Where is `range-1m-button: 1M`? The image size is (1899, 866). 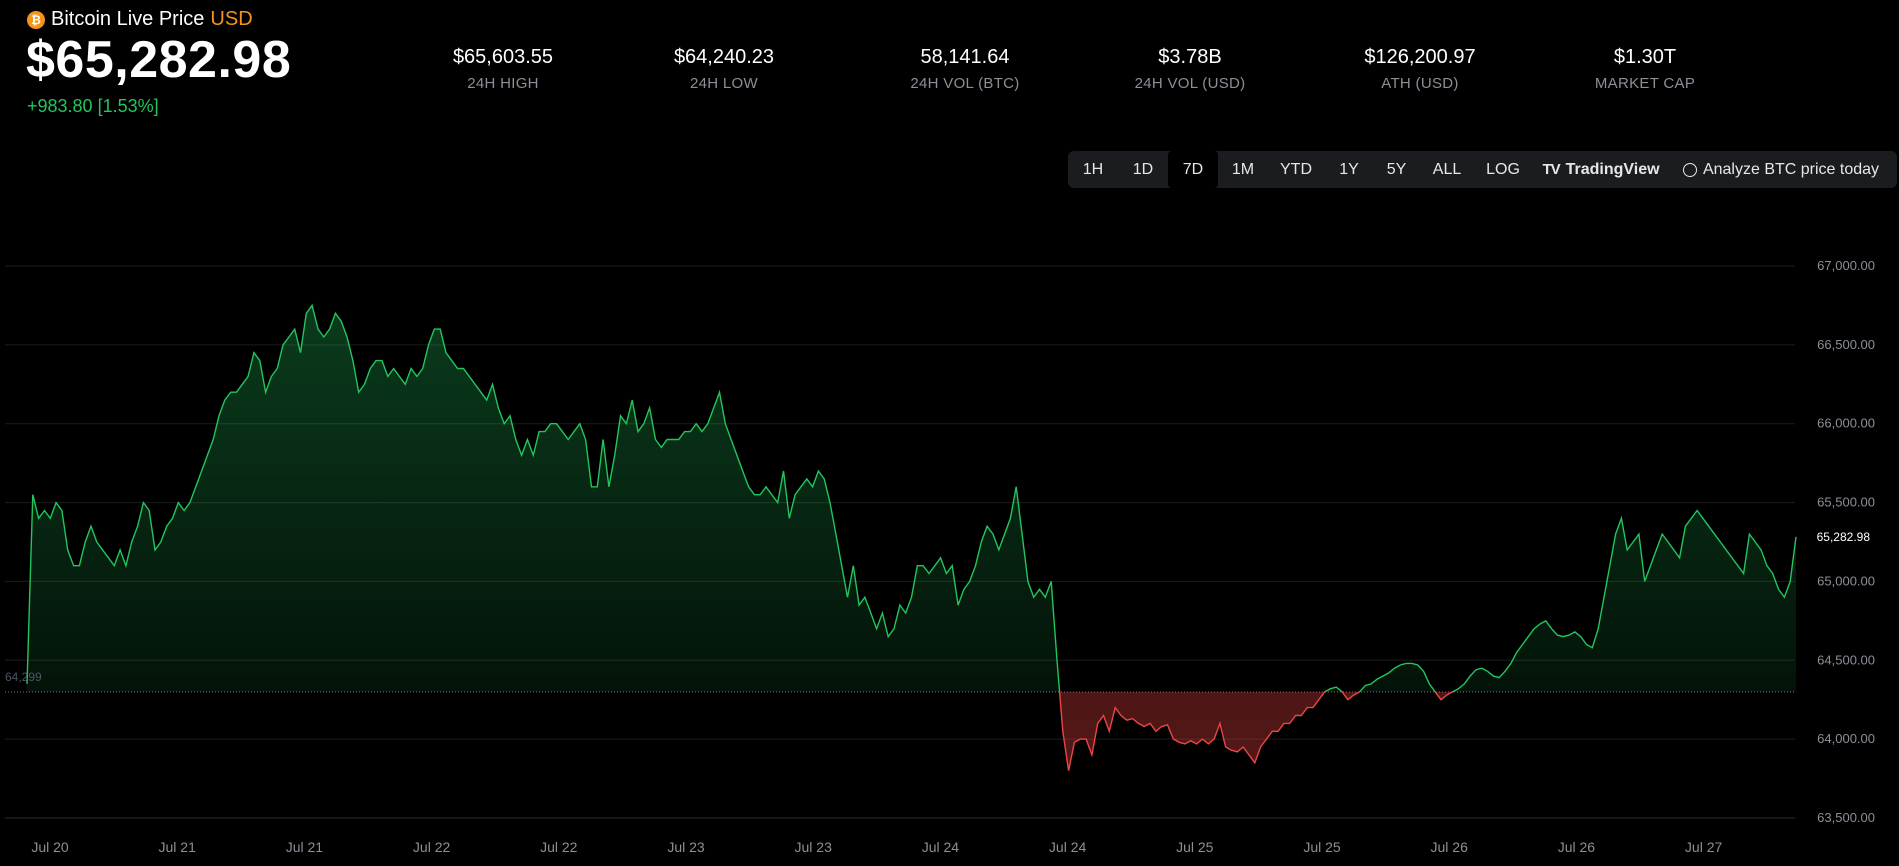
range-1m-button: 1M is located at coordinates (1243, 169).